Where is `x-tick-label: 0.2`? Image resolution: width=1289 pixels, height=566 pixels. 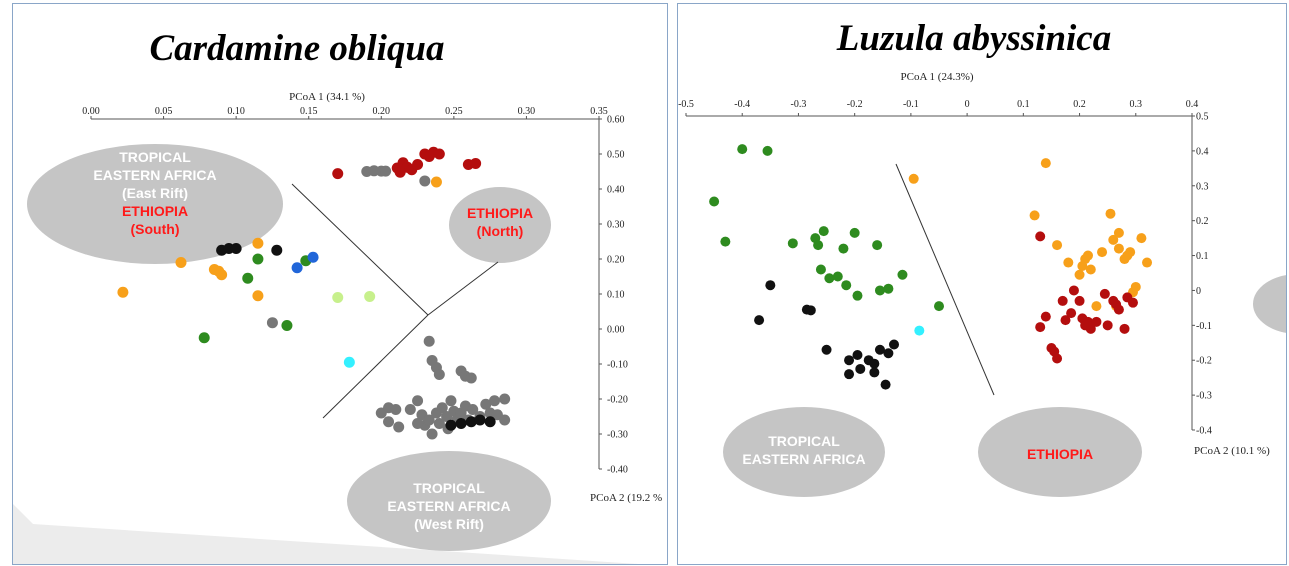
x-tick-label: 0.2 is located at coordinates (1079, 104).